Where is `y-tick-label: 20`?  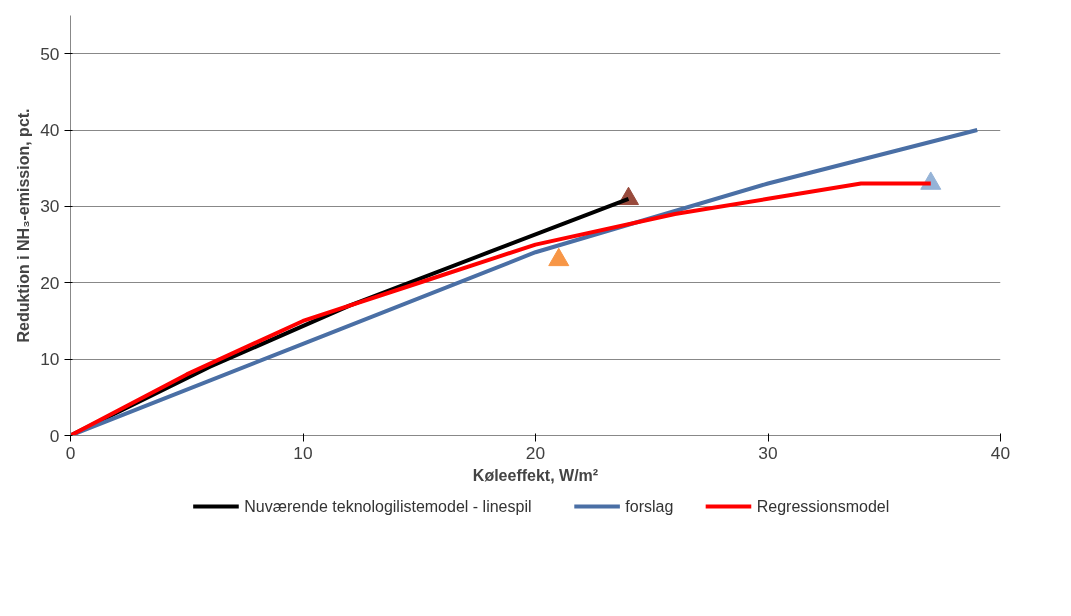 y-tick-label: 20 is located at coordinates (50, 282).